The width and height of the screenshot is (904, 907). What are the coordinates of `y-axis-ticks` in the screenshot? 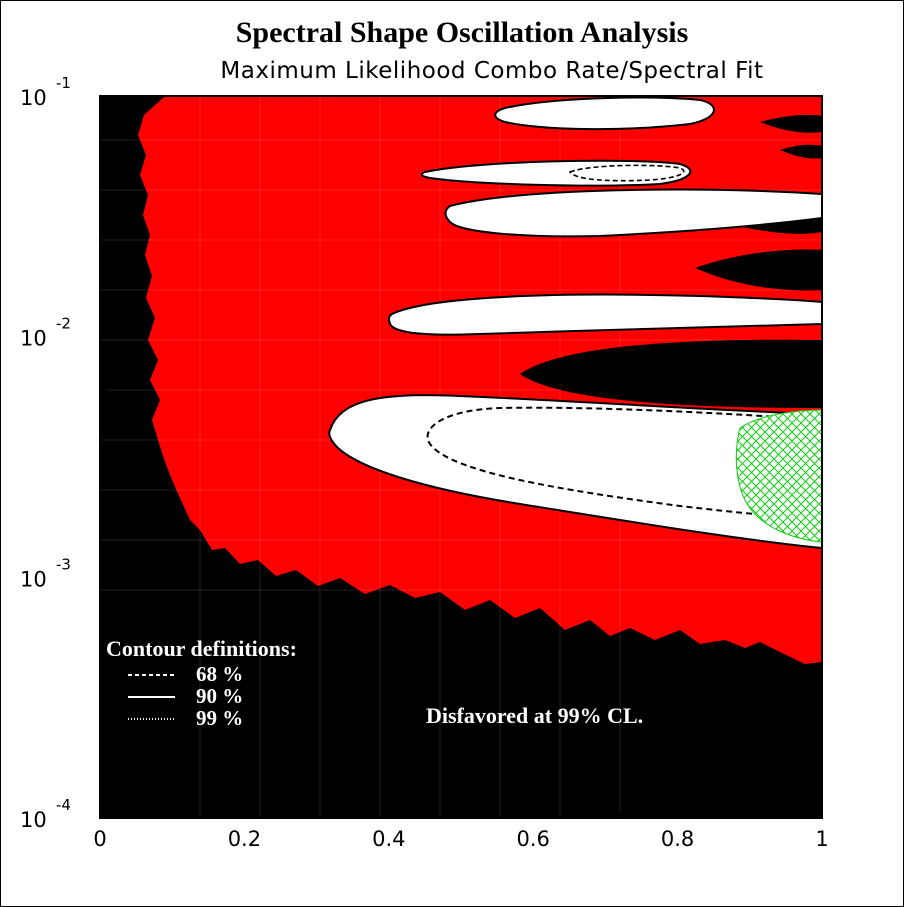 It's located at (108, 462).